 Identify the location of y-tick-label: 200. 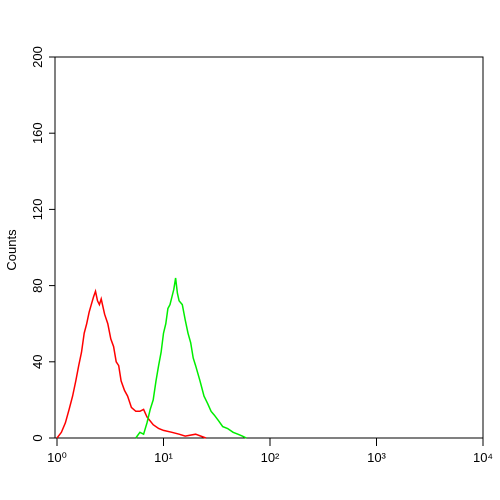
(37, 57).